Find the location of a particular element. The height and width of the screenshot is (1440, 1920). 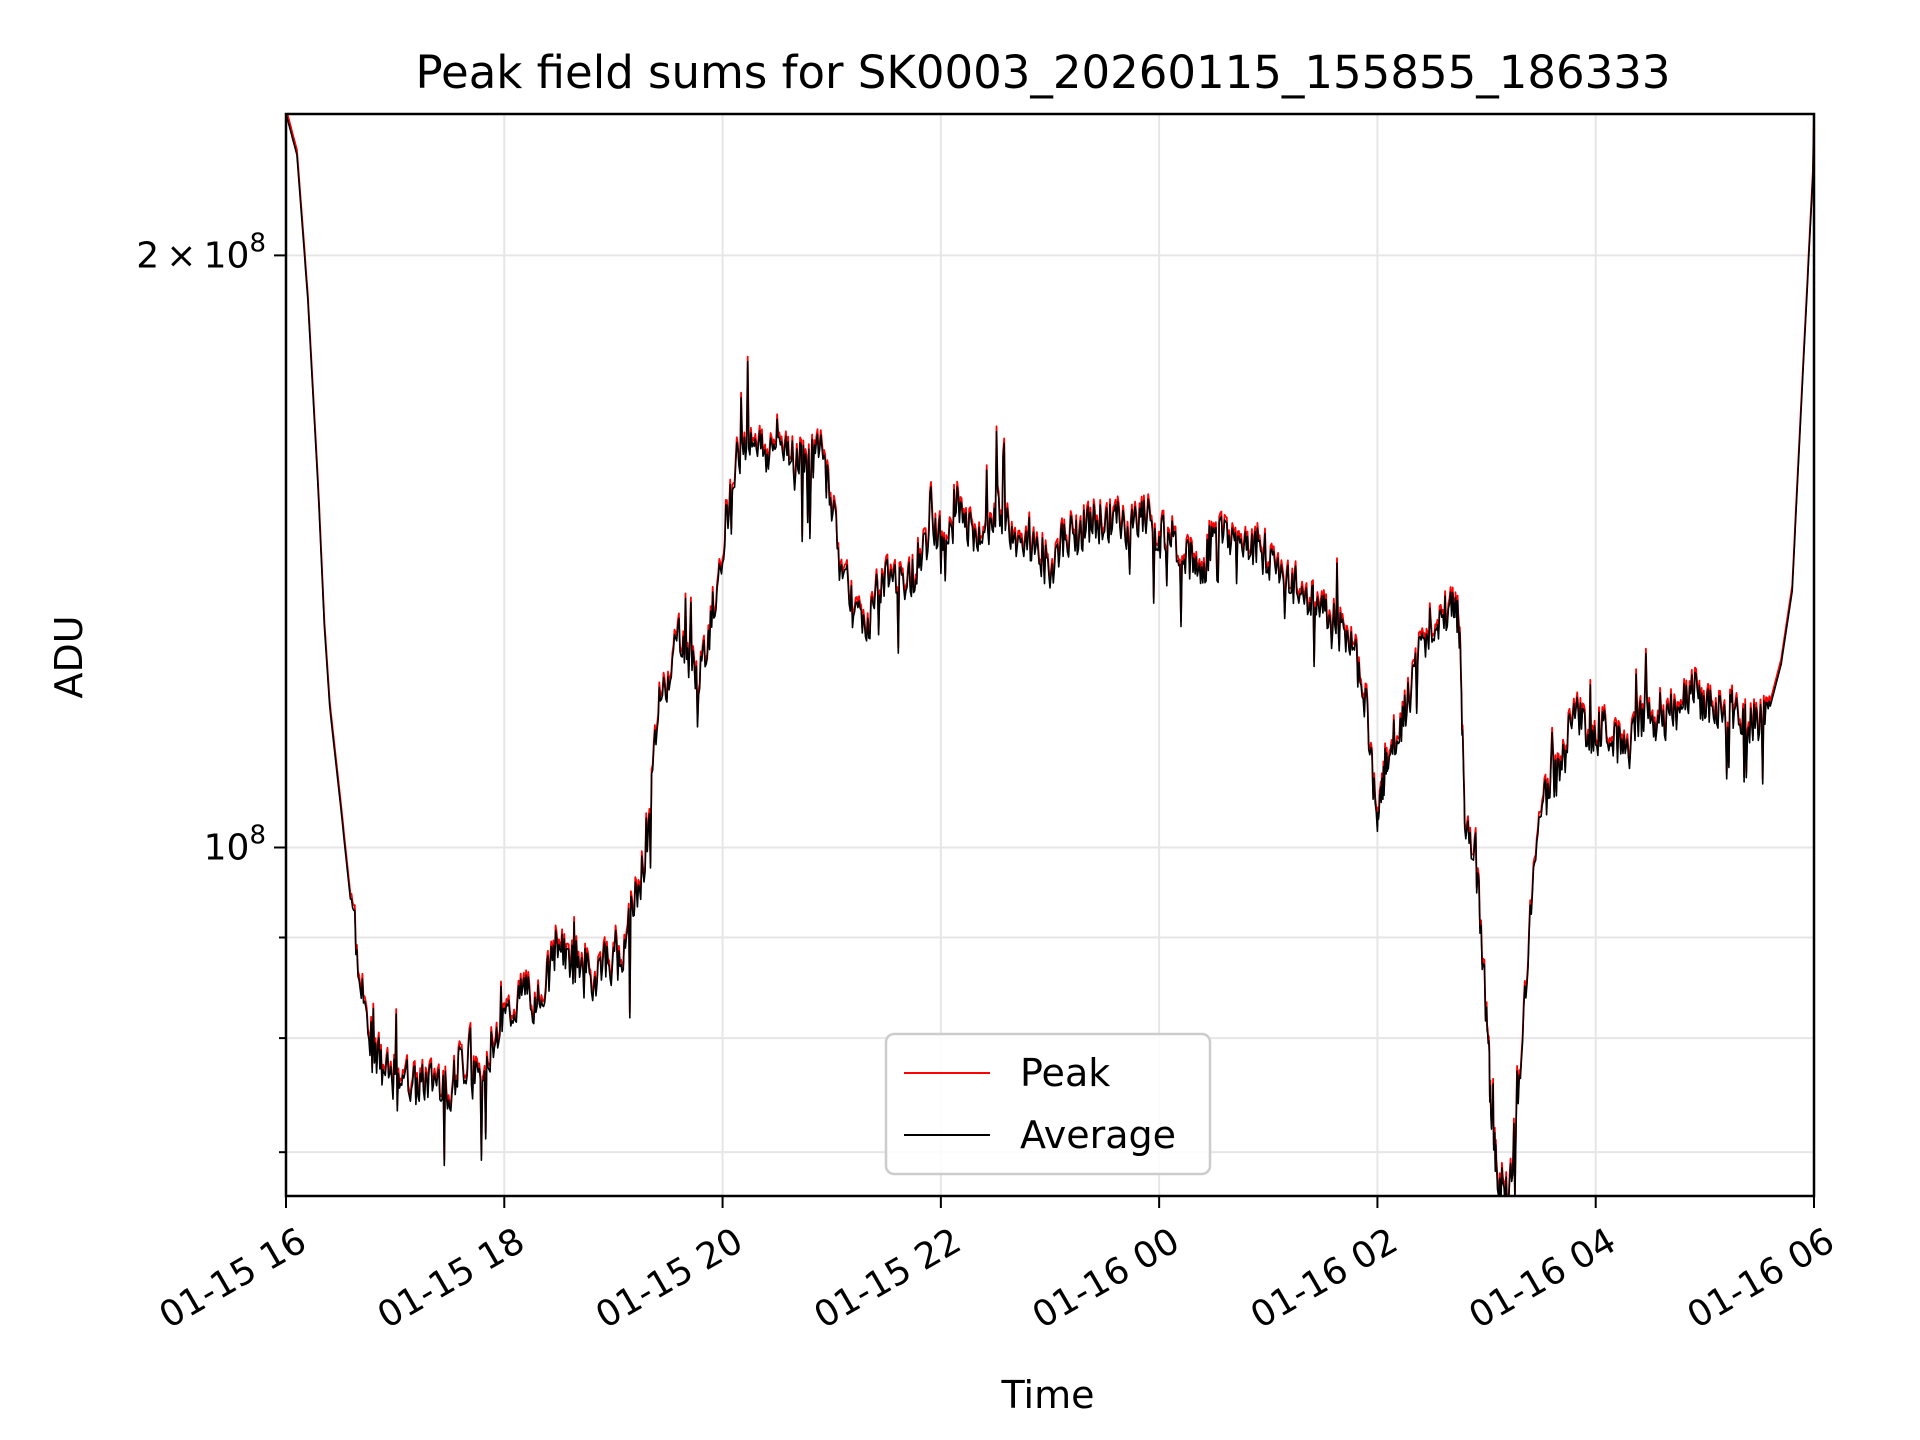

legend: Peak Average is located at coordinates (1048, 1104).